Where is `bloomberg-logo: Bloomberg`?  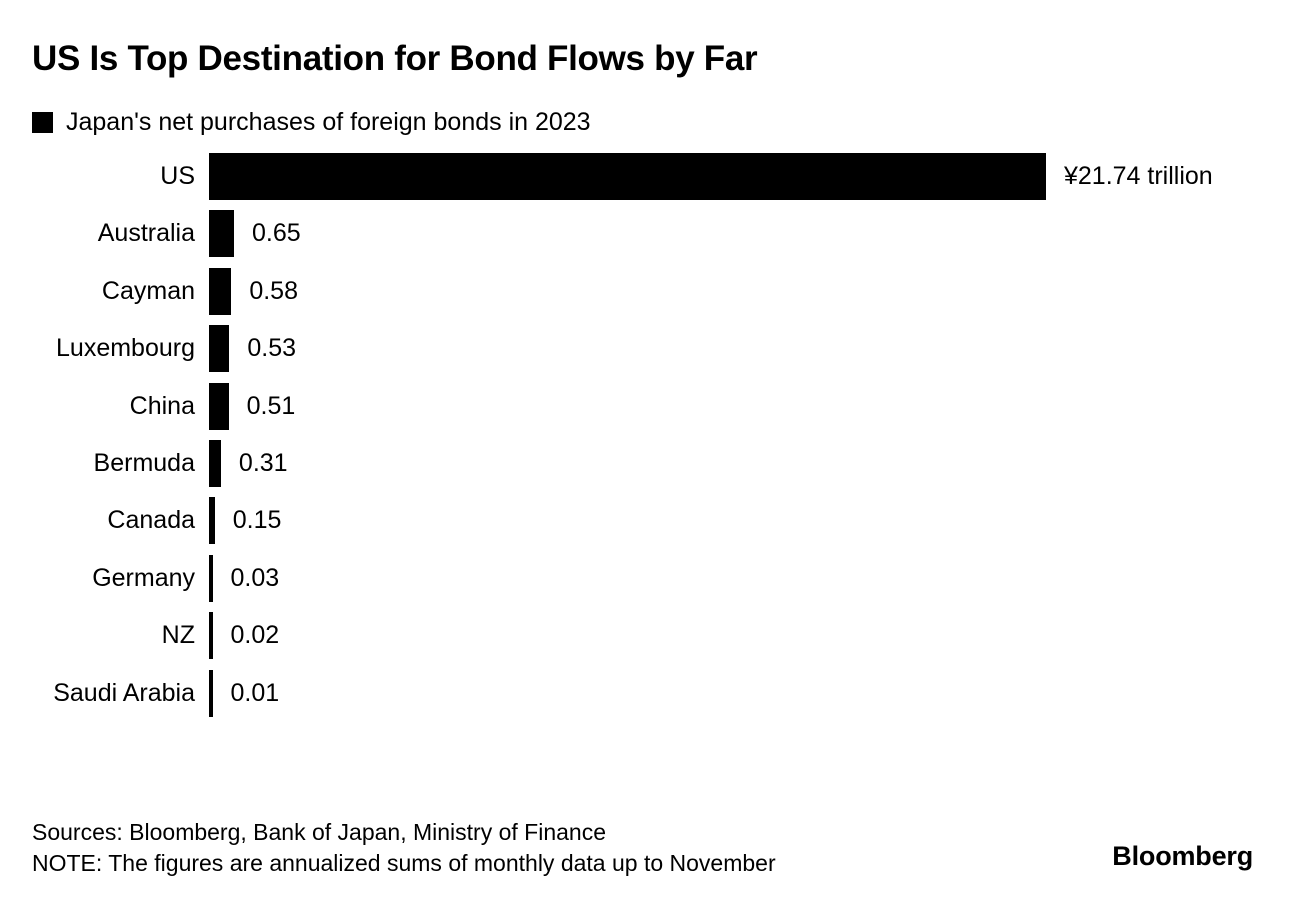
bloomberg-logo: Bloomberg is located at coordinates (1182, 856).